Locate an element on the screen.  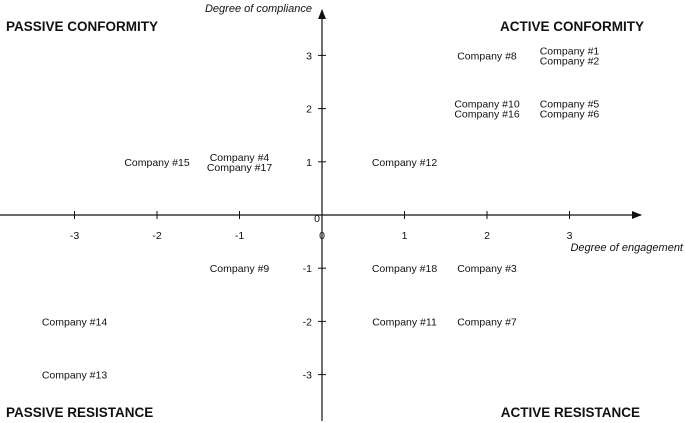
point-label: Company #9 is located at coordinates (240, 269).